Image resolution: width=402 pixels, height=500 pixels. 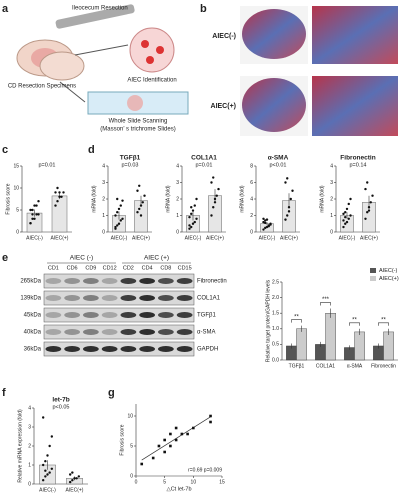 I want to click on lane-label: CD6, so click(x=72, y=268).